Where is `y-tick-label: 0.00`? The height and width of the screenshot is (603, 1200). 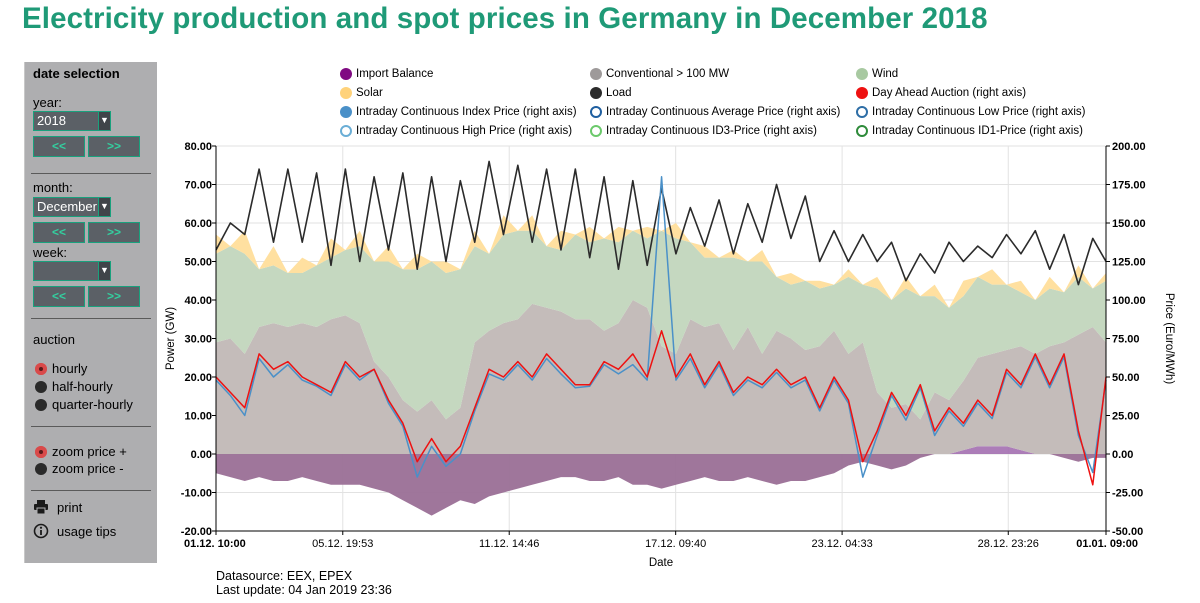 y-tick-label: 0.00 is located at coordinates (201, 455).